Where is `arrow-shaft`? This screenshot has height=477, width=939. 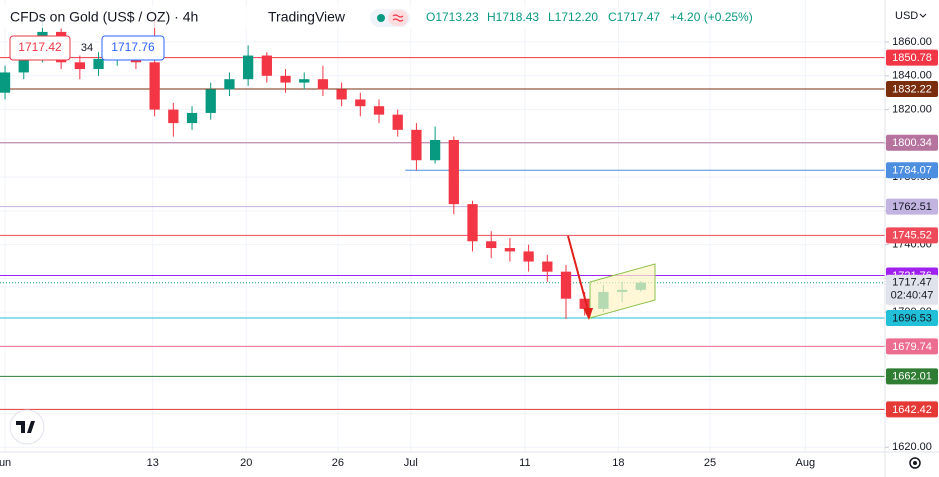 arrow-shaft is located at coordinates (578, 273).